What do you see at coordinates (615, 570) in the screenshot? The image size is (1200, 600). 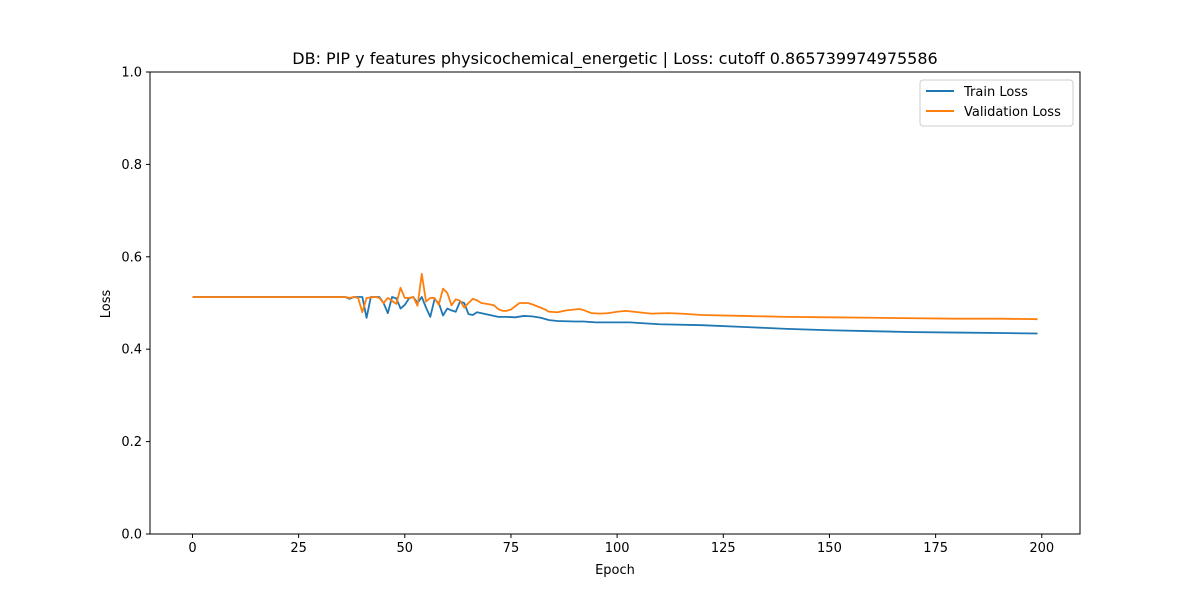 I see `x-axis-label: Epoch` at bounding box center [615, 570].